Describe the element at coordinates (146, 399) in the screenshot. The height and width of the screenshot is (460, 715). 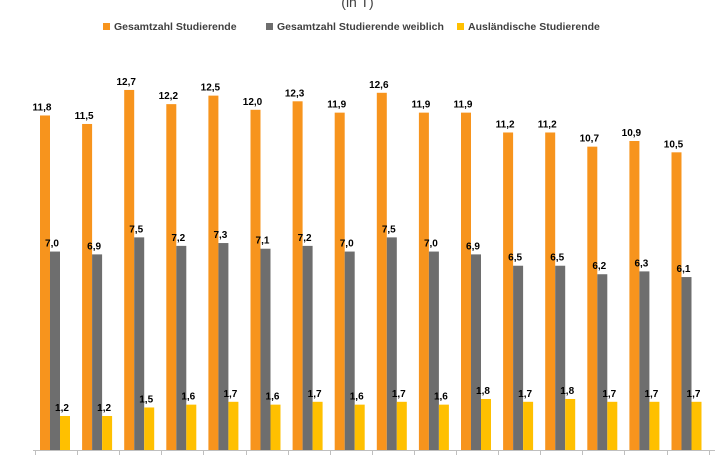
I see `data-label: 1,5` at that location.